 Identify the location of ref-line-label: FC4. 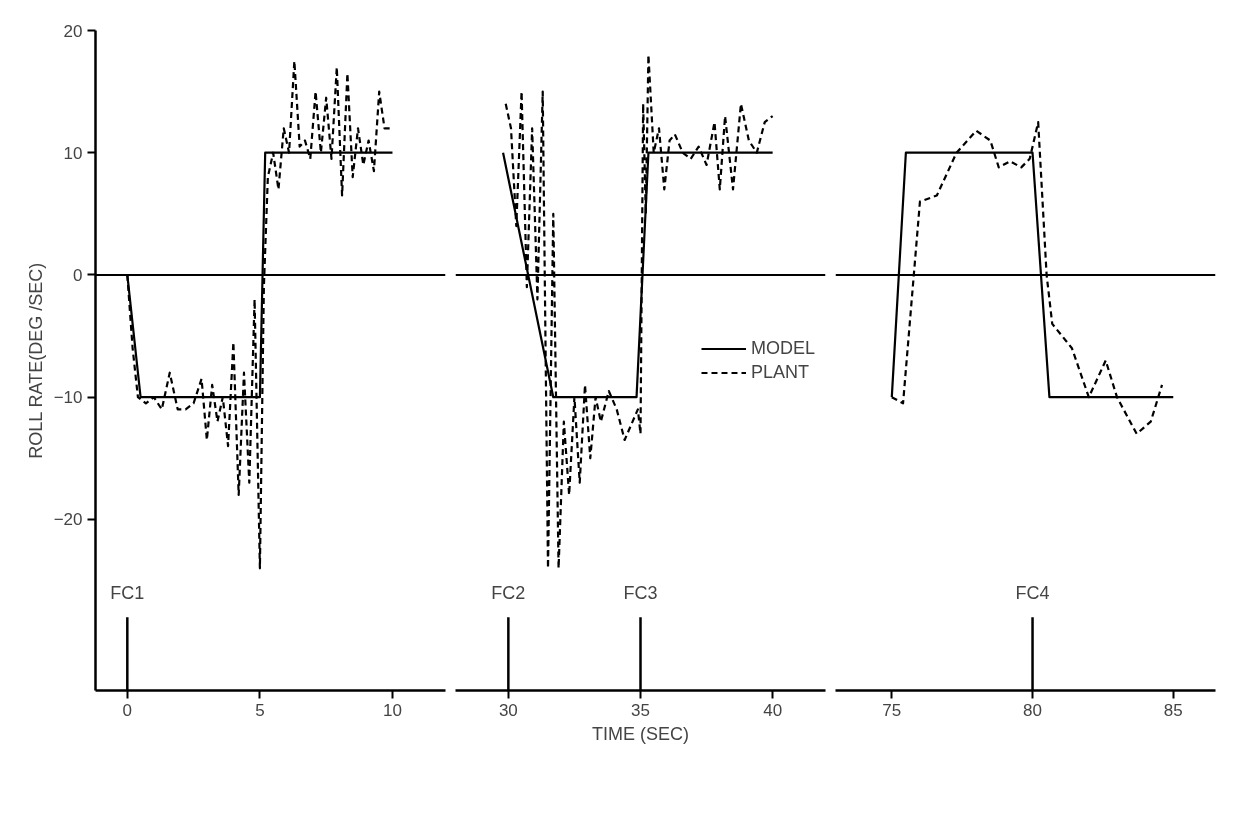
(1032, 592).